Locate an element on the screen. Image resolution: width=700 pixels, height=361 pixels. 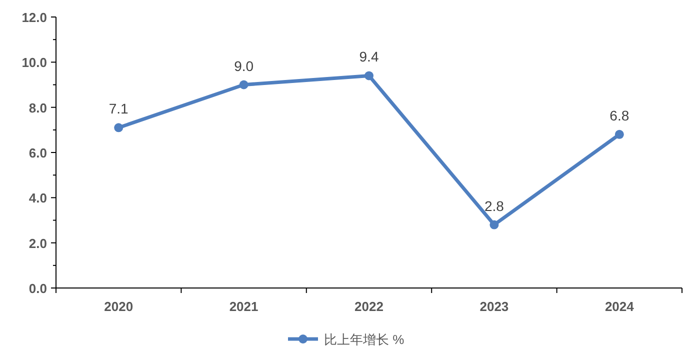
data-label: 9.0 is located at coordinates (244, 66).